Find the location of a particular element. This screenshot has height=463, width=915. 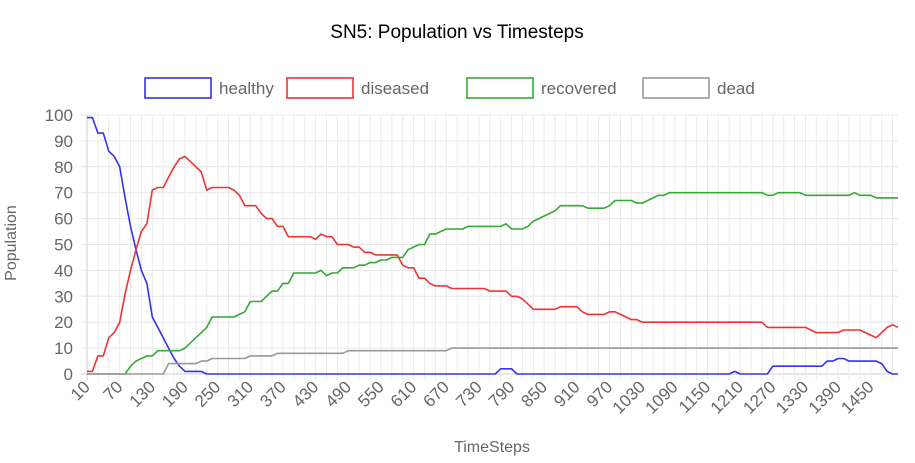

y-tick-label: 50 is located at coordinates (63, 245).